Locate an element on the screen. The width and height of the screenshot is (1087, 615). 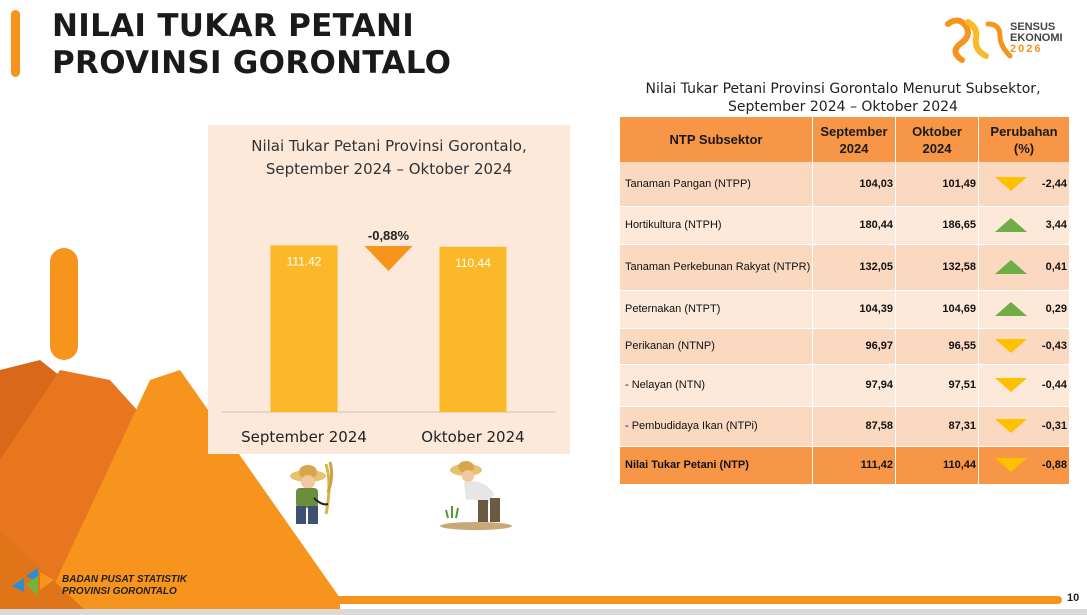
page-title: NILAI TUKAR PETANI PROVINSI GORONTALO is located at coordinates (252, 44).